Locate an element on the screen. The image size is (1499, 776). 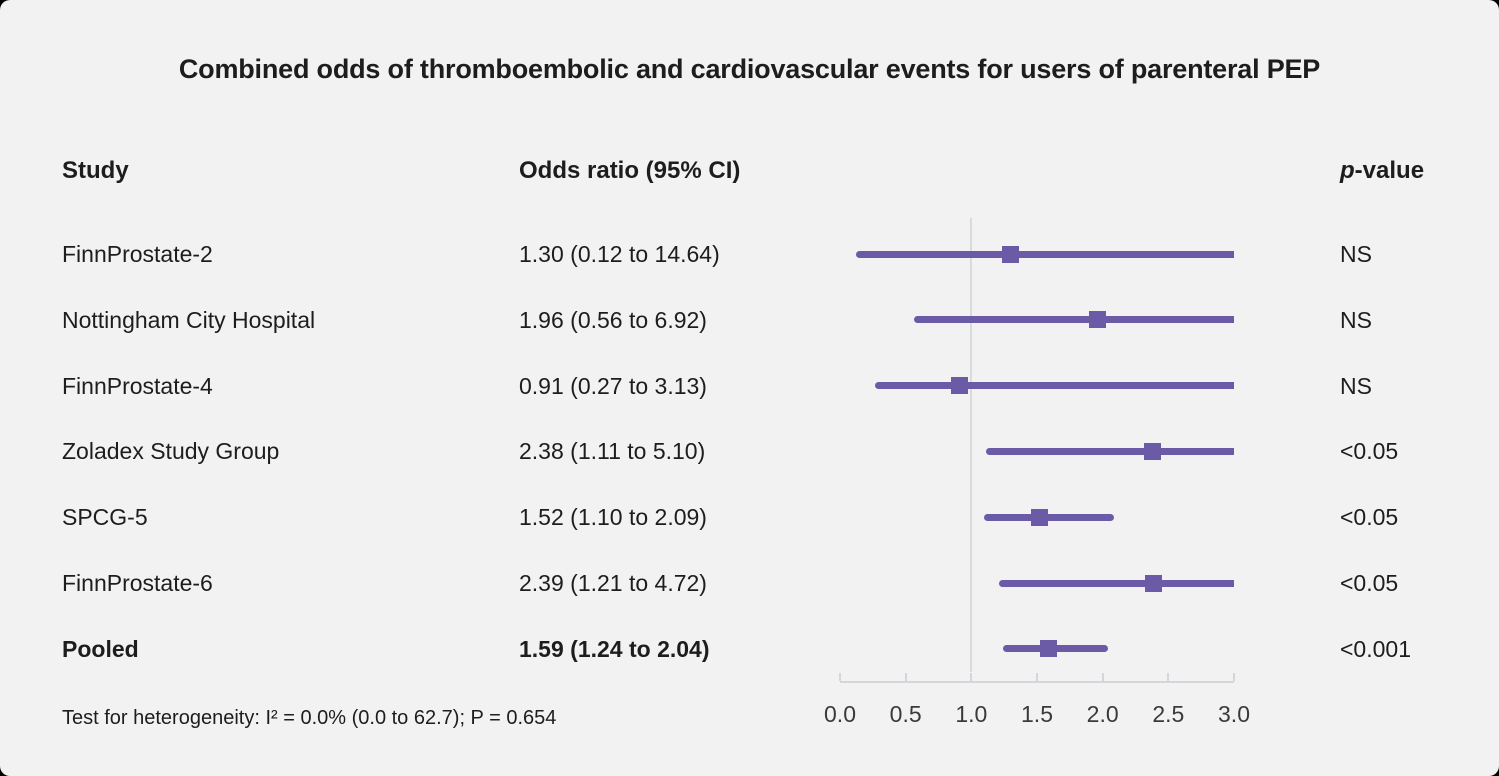
odds-ratio-label: 2.39 (1.21 to 4.72) is located at coordinates (613, 583).